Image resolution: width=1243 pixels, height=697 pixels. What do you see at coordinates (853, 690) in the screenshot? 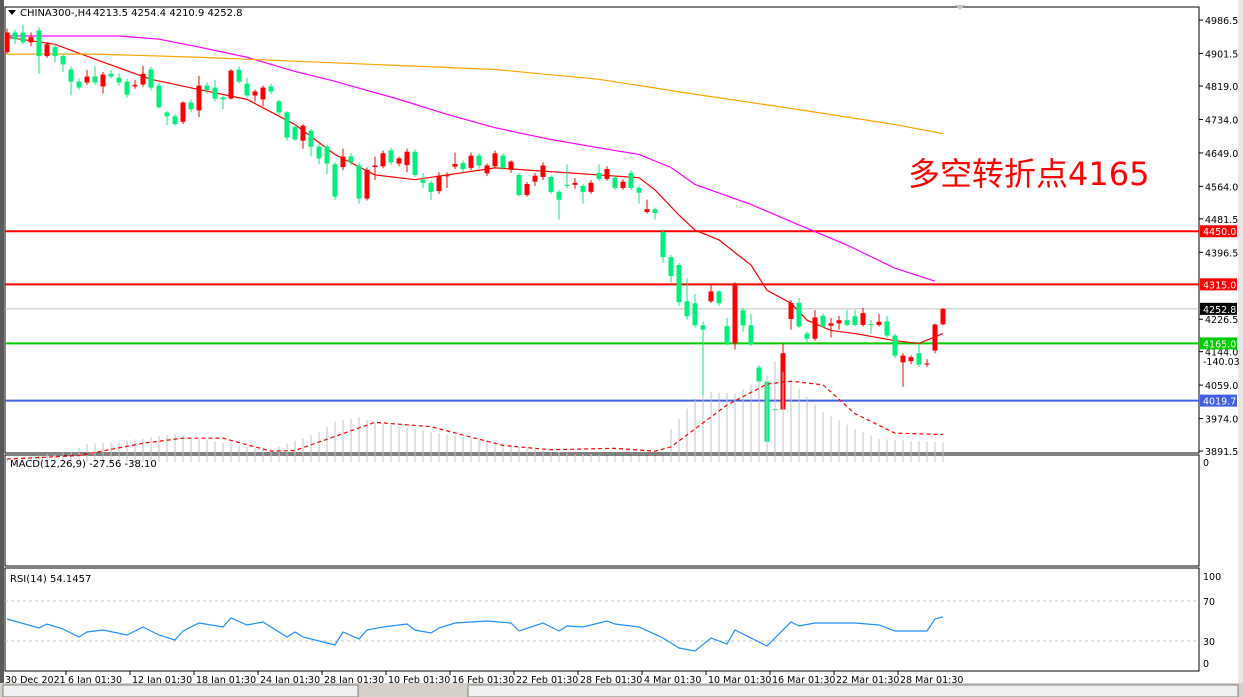
I see `chart-scrollbar` at bounding box center [853, 690].